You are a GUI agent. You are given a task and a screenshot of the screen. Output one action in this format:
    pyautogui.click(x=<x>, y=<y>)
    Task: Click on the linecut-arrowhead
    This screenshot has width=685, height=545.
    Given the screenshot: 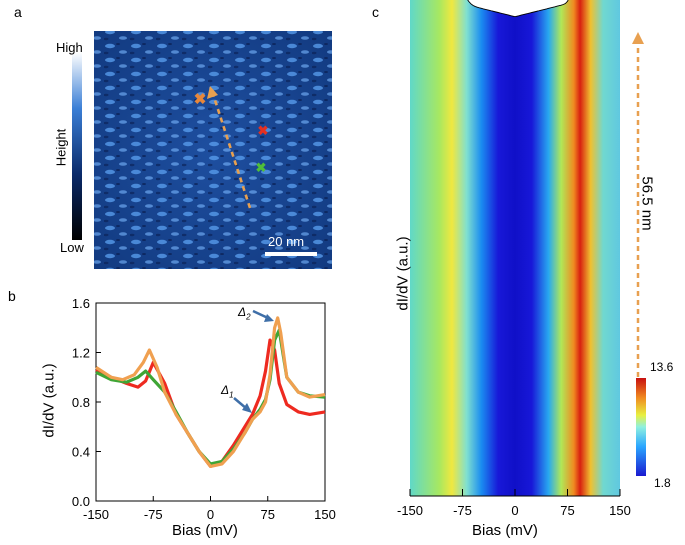 What is the action you would take?
    pyautogui.click(x=212, y=92)
    